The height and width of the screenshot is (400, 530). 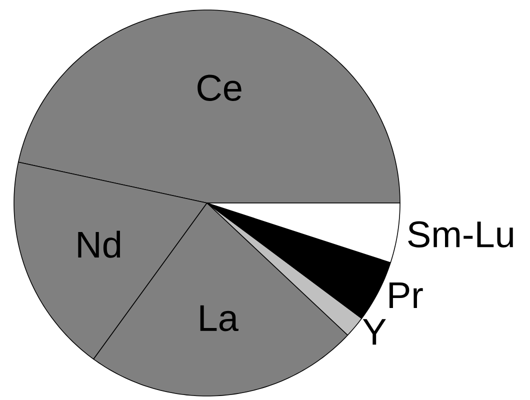 What do you see at coordinates (219, 318) in the screenshot?
I see `slice-label: La` at bounding box center [219, 318].